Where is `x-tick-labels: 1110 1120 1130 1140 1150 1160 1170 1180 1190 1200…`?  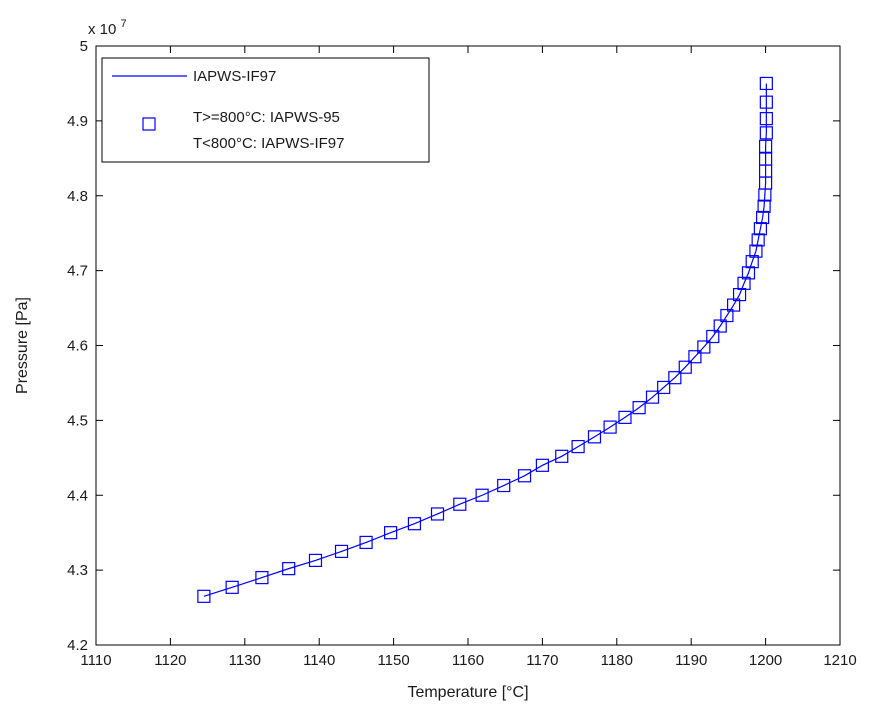 x-tick-labels: 1110 1120 1130 1140 1150 1160 1170 1180 1190 1200… is located at coordinates (468, 660).